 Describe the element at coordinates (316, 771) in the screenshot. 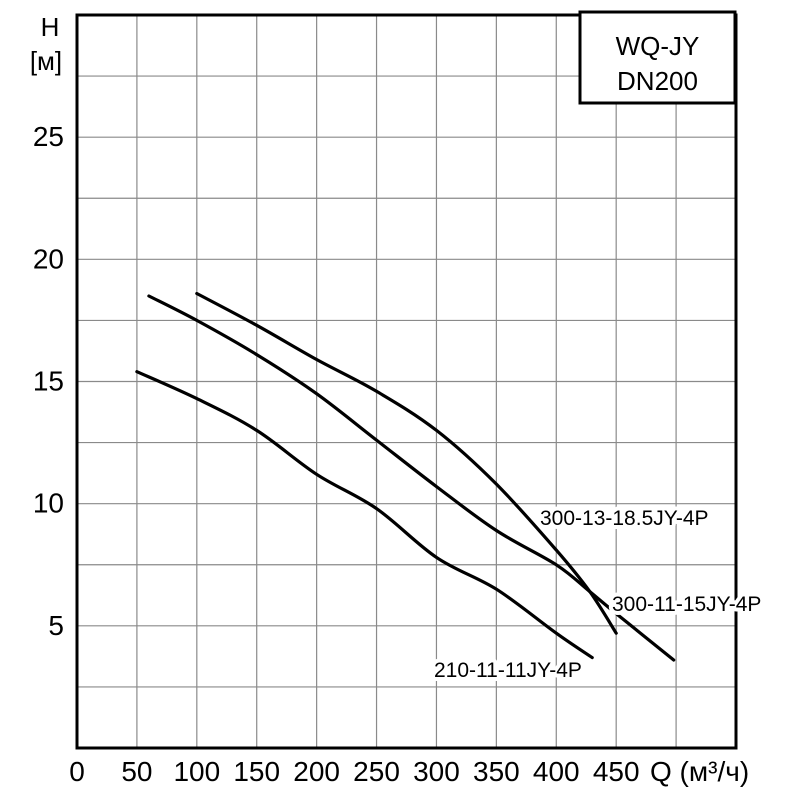

I see `x-tick-label: 200` at that location.